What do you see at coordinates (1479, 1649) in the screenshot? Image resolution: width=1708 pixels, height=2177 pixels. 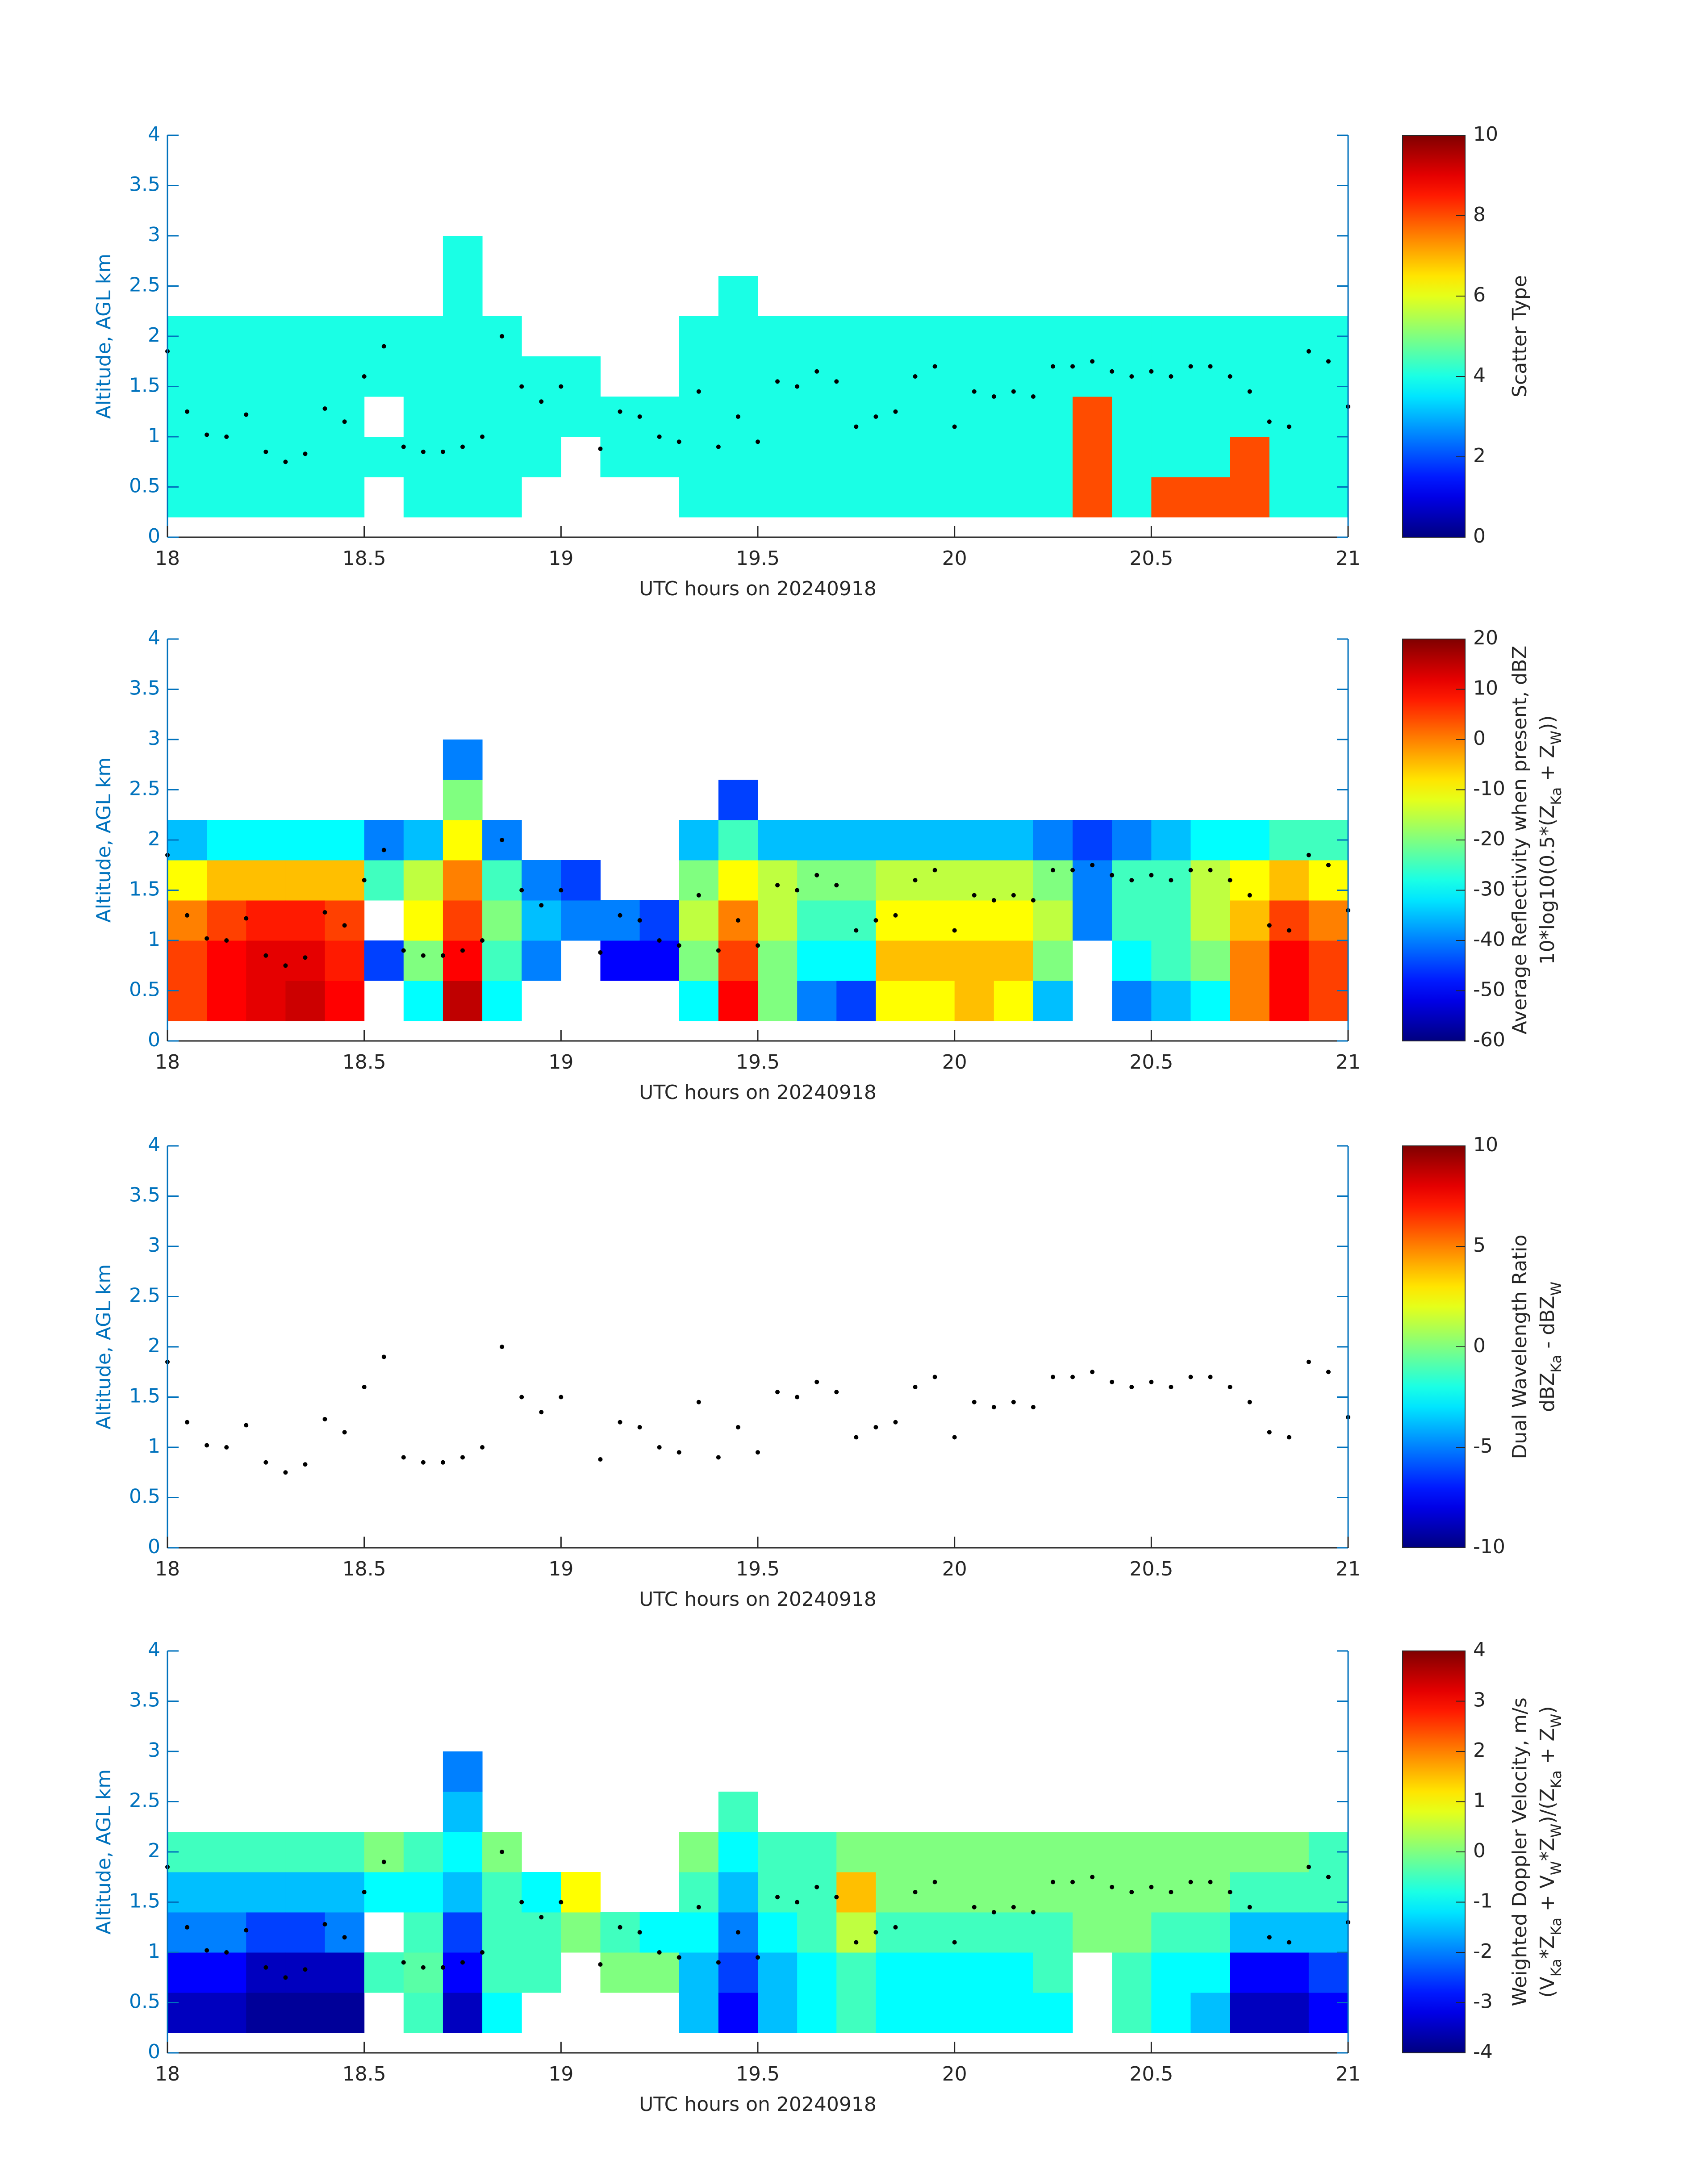 I see `colorbar-tick-label: 4` at bounding box center [1479, 1649].